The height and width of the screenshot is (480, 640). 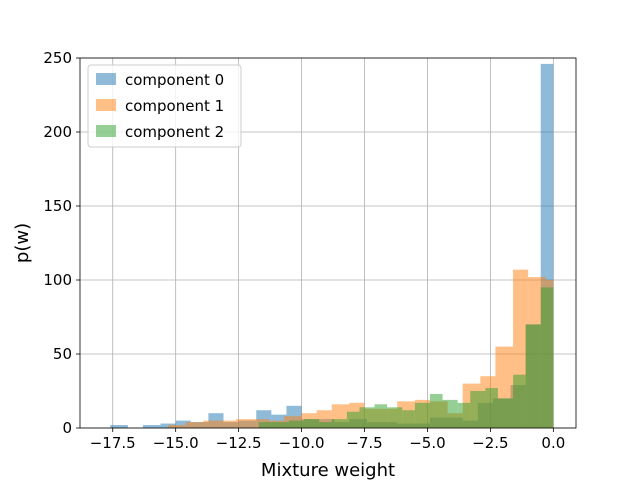 What do you see at coordinates (176, 443) in the screenshot?
I see `x-tick-label: −15.0` at bounding box center [176, 443].